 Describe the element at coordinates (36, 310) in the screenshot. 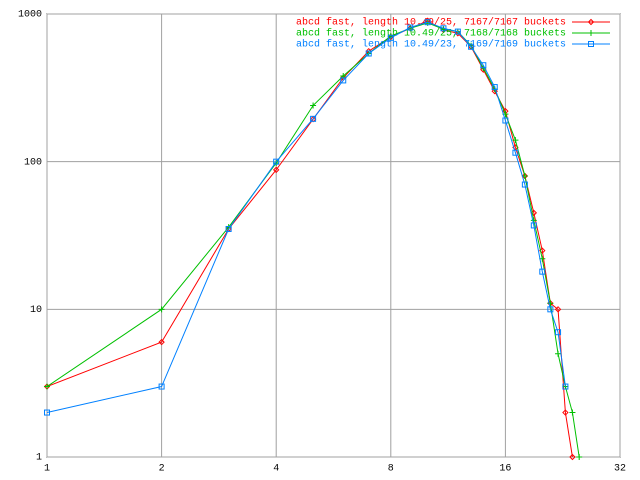

I see `y-tick-label: 10` at that location.